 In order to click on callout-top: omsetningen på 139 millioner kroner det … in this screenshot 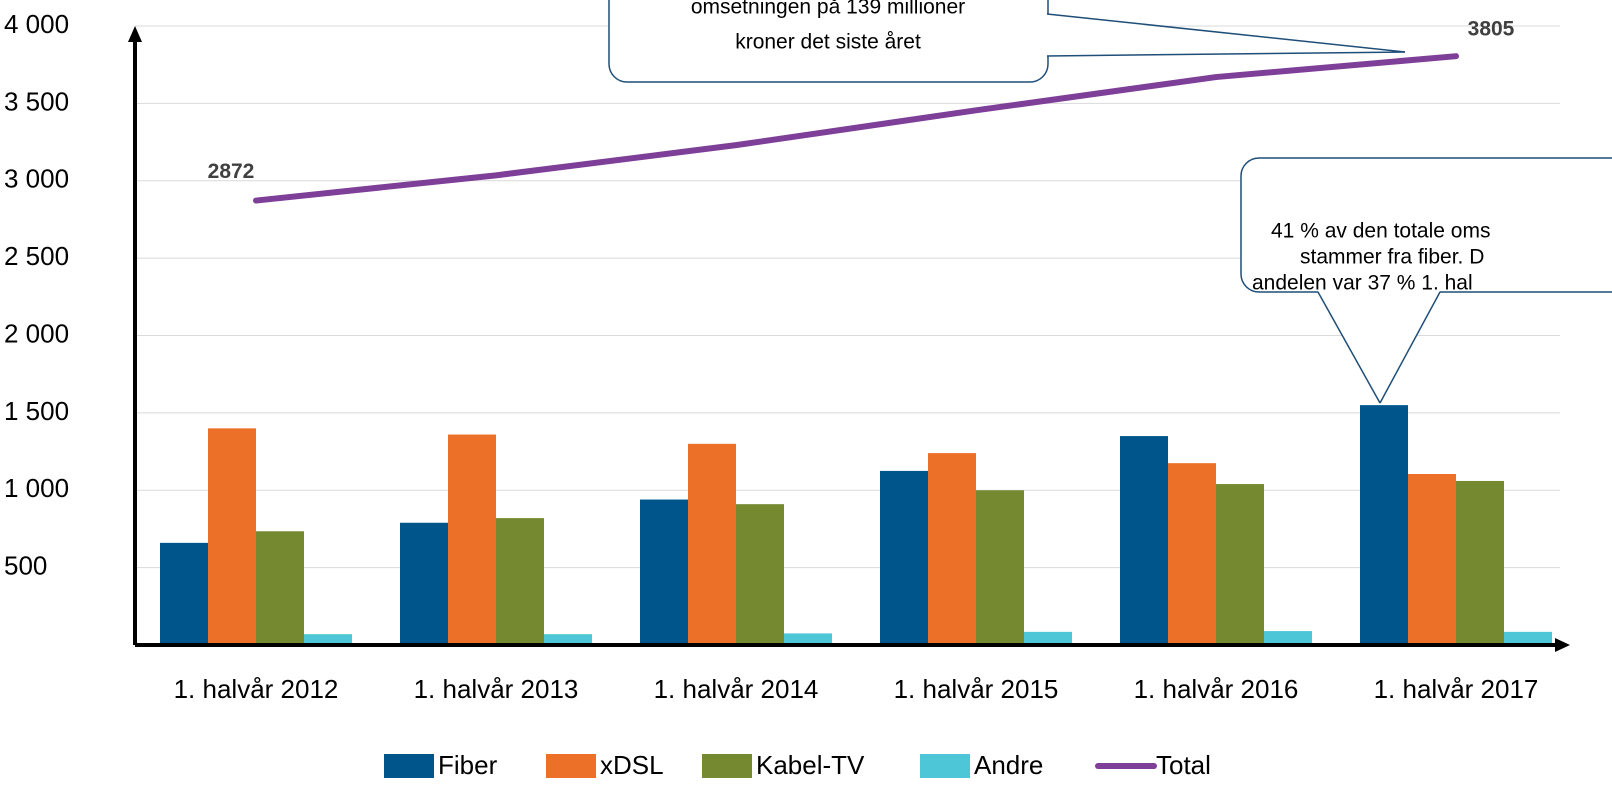, I will do `click(1007, 41)`.